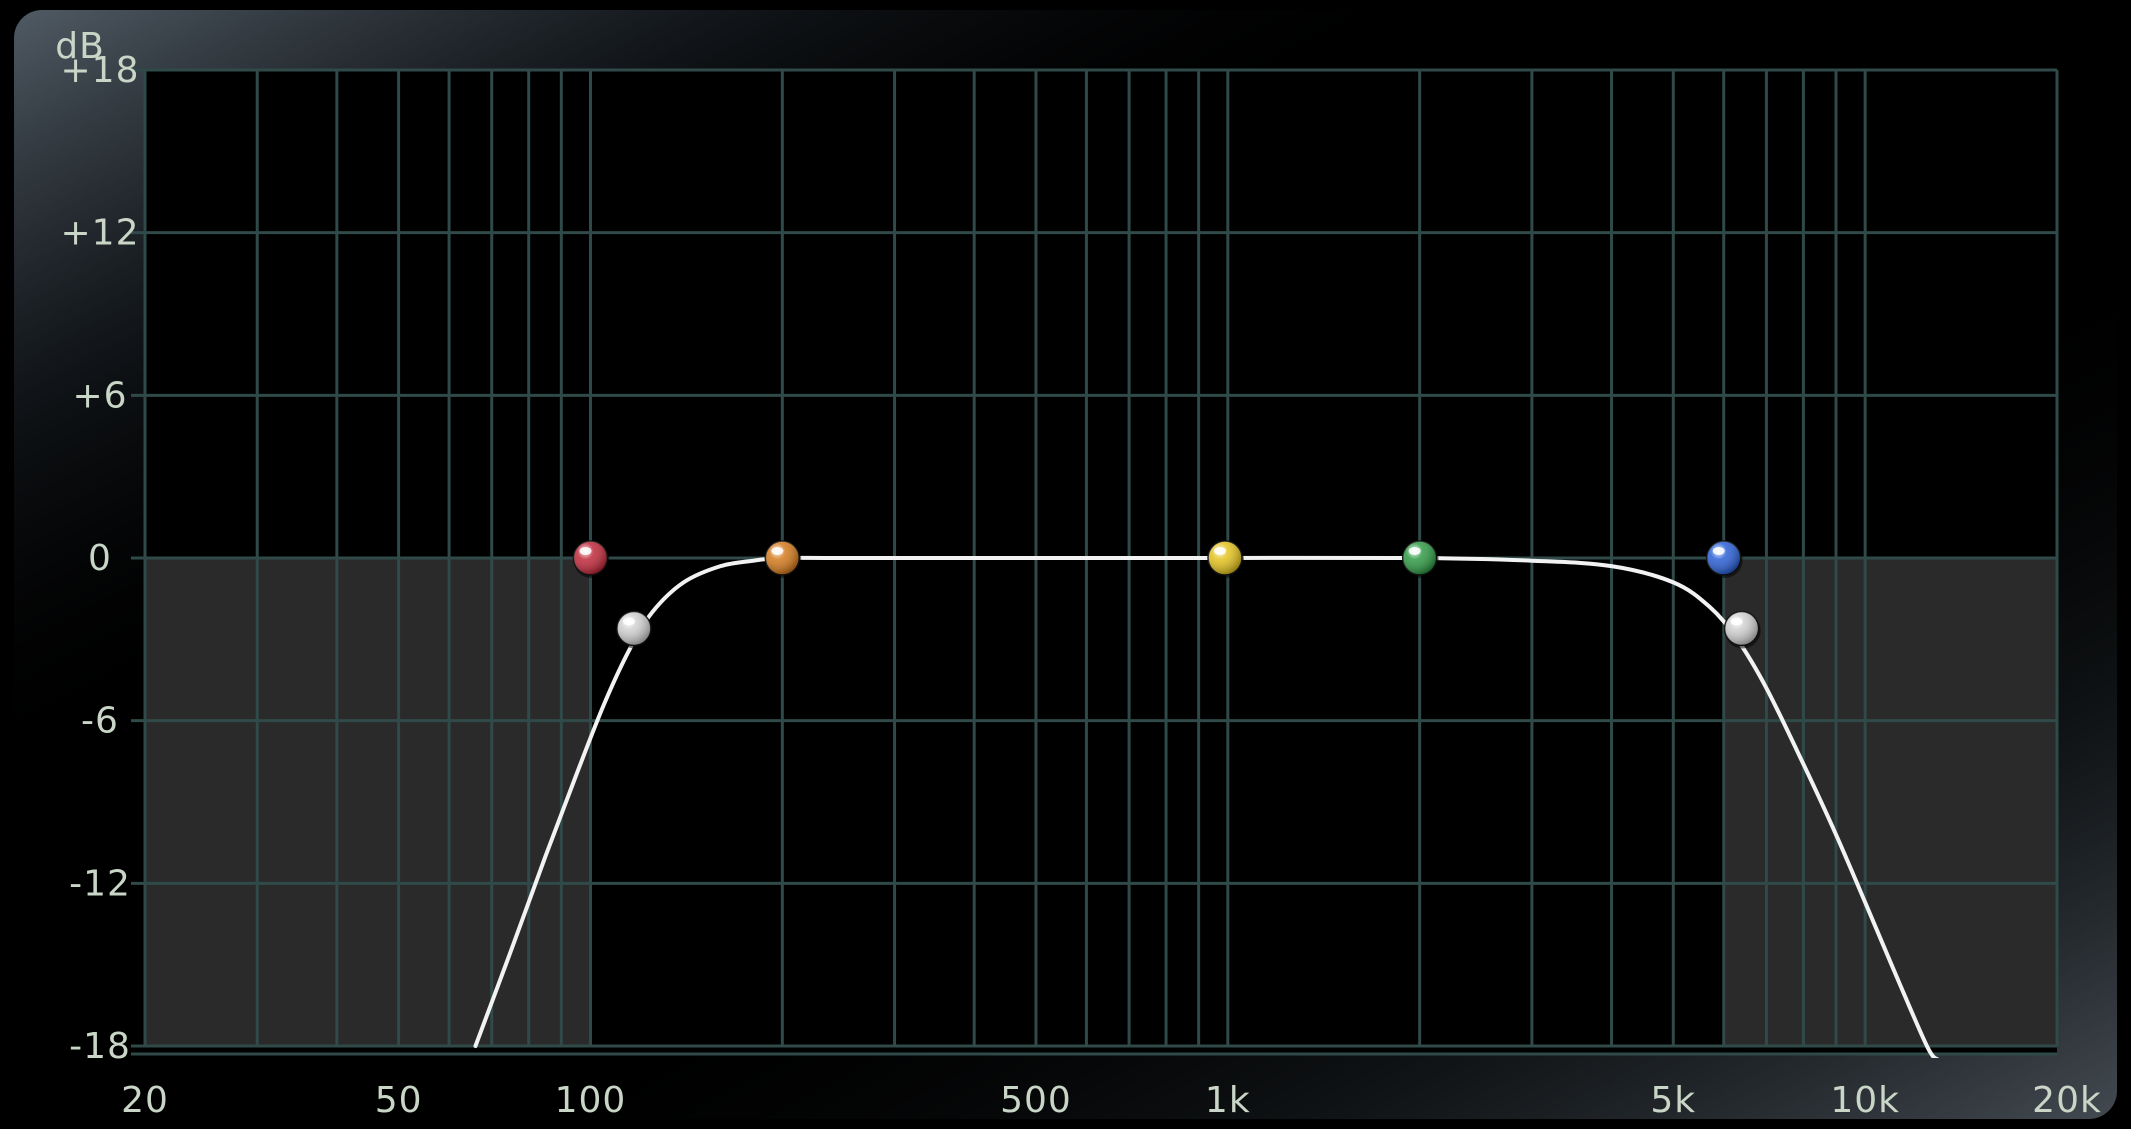 The width and height of the screenshot is (2131, 1129). Describe the element at coordinates (591, 1100) in the screenshot. I see `x-tick-label: 100` at that location.